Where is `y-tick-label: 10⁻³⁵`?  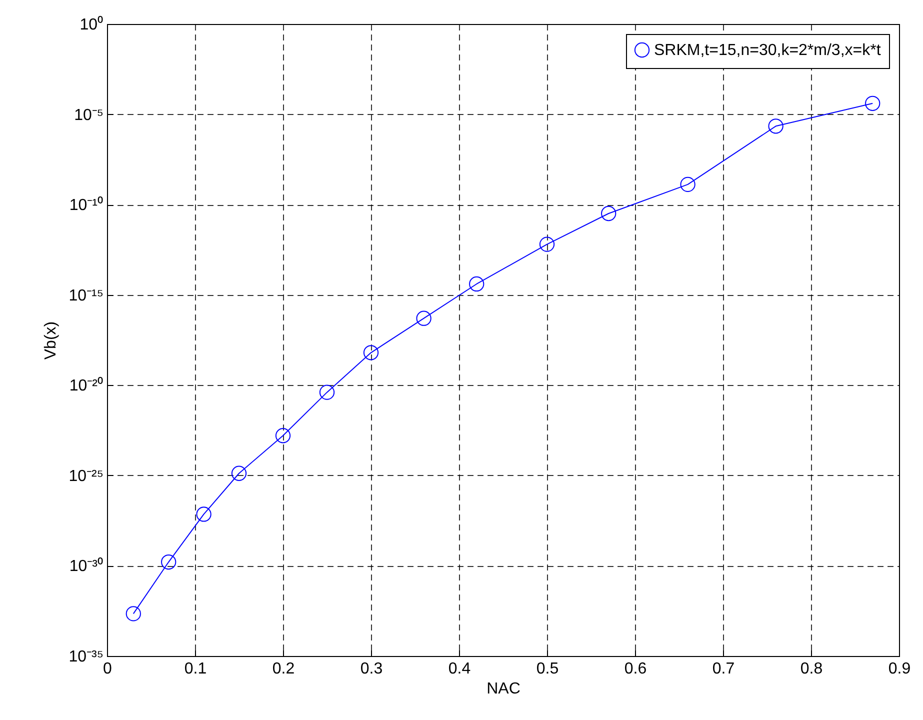
y-tick-label: 10⁻³⁵ is located at coordinates (86, 657).